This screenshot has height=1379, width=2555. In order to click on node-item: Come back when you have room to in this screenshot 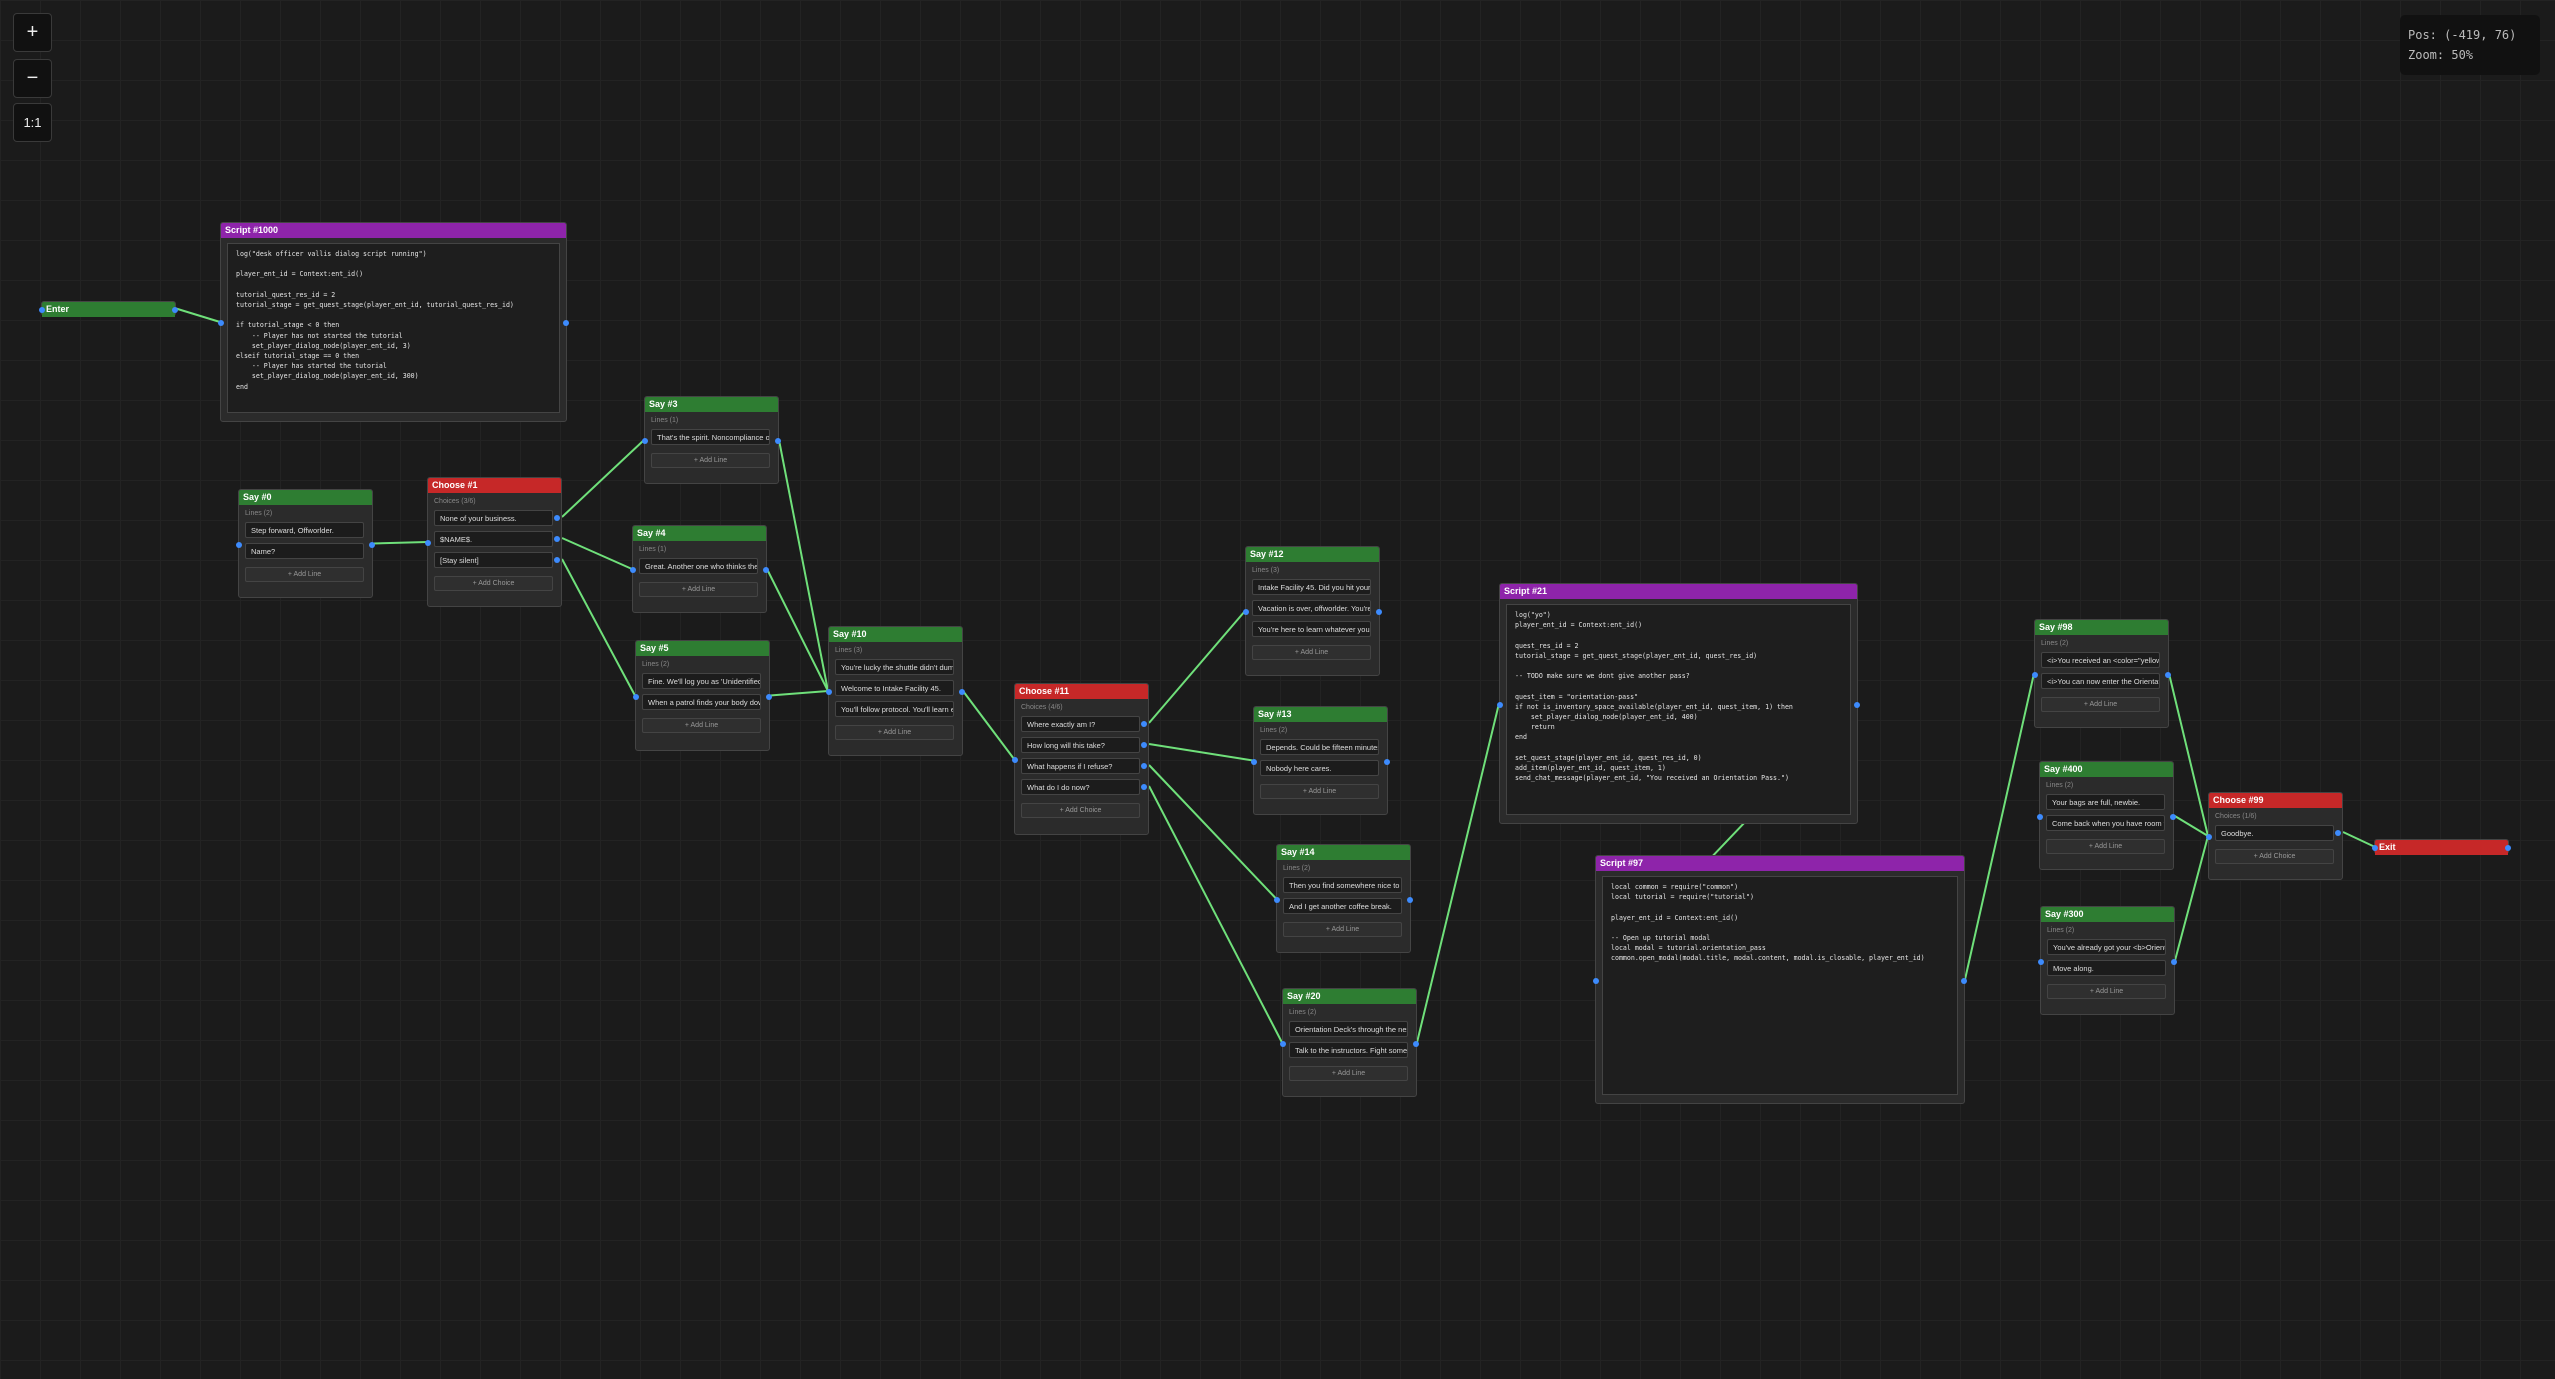, I will do `click(2105, 823)`.